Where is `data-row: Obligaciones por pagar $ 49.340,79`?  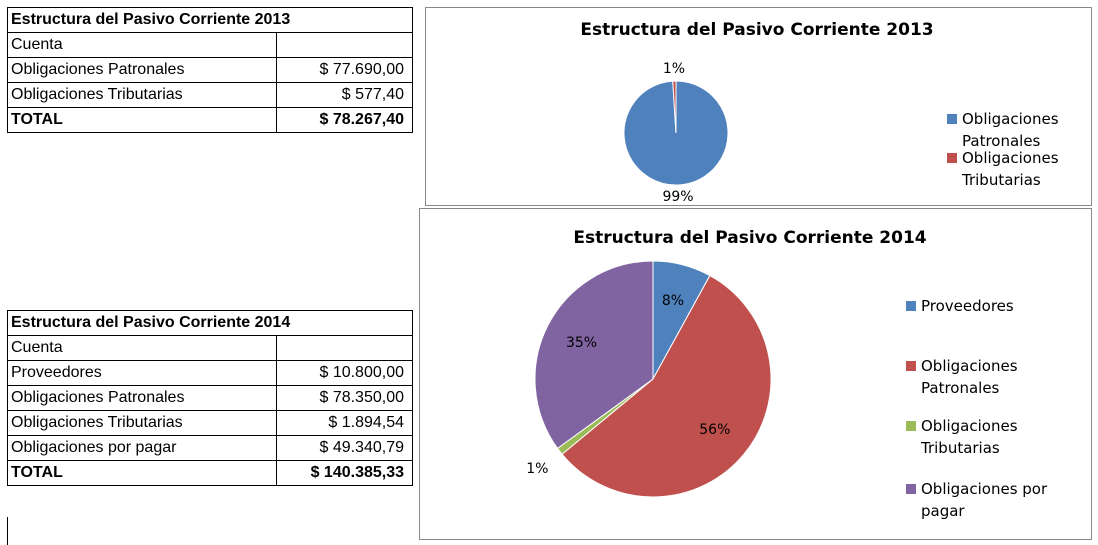
data-row: Obligaciones por pagar $ 49.340,79 is located at coordinates (210, 448).